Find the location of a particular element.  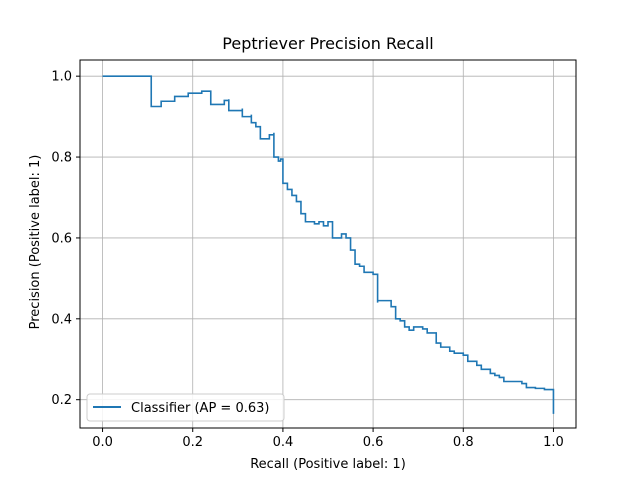

x-tick-label: 0.0 is located at coordinates (102, 442).